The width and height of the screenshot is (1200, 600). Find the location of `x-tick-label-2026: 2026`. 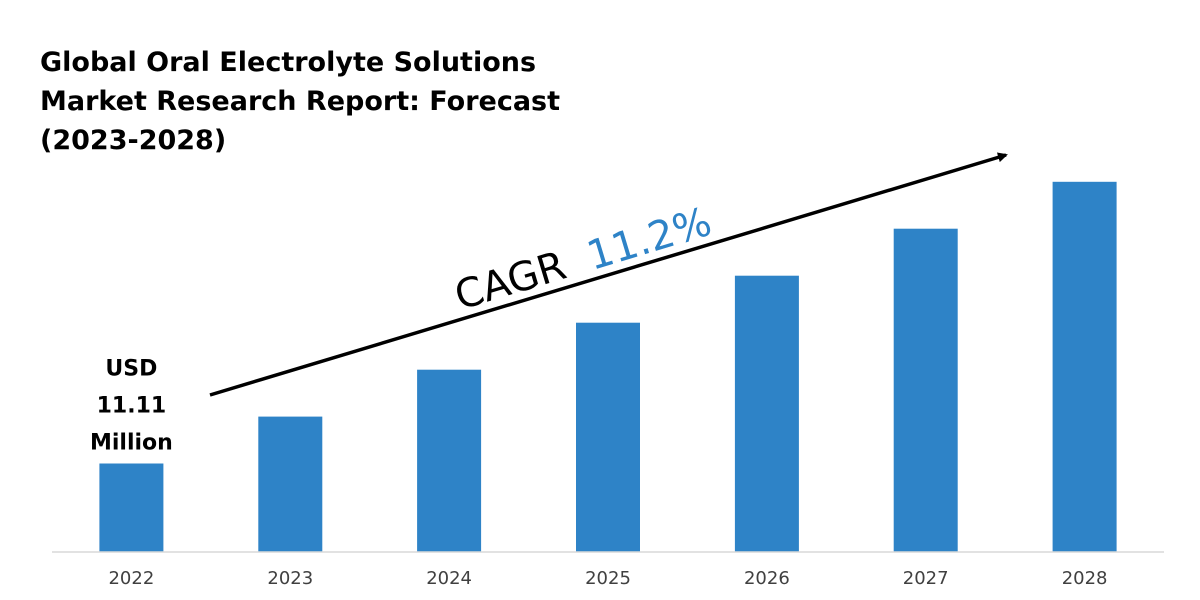

x-tick-label-2026: 2026 is located at coordinates (767, 578).